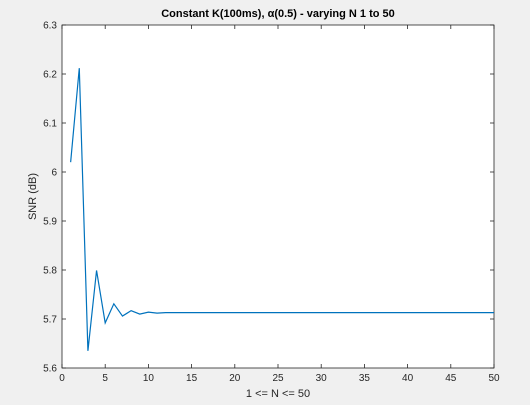 The height and width of the screenshot is (405, 530). Describe the element at coordinates (33, 196) in the screenshot. I see `y-axis-title: SNR (dB)` at that location.